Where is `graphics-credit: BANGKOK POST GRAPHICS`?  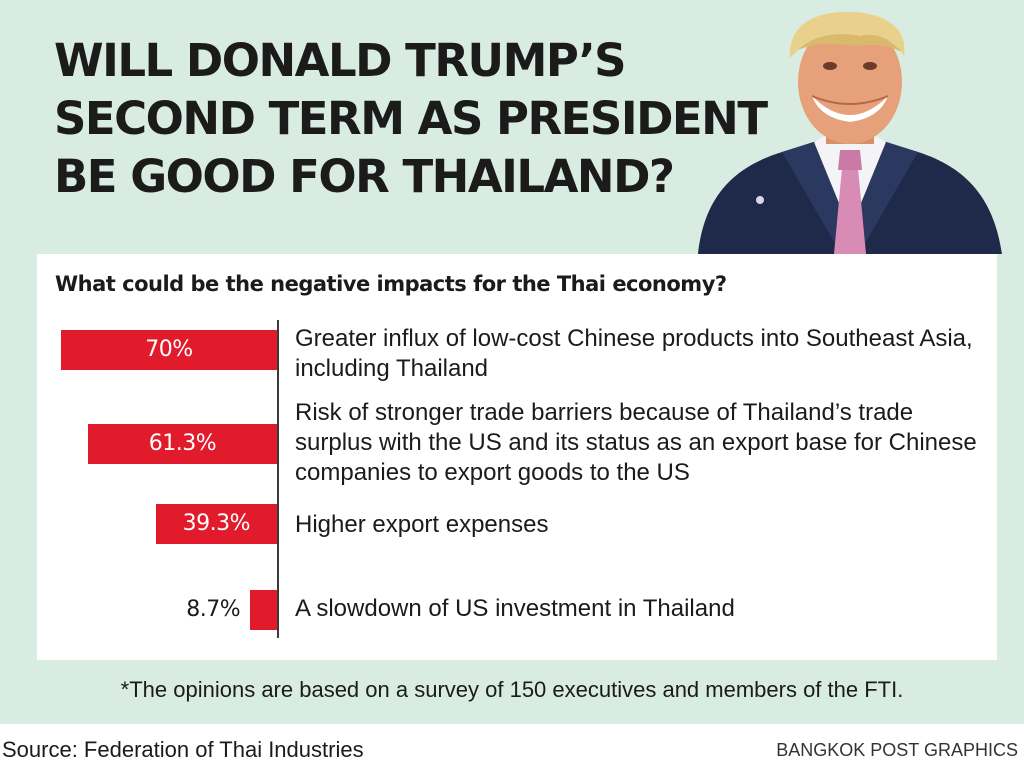 graphics-credit: BANGKOK POST GRAPHICS is located at coordinates (897, 750).